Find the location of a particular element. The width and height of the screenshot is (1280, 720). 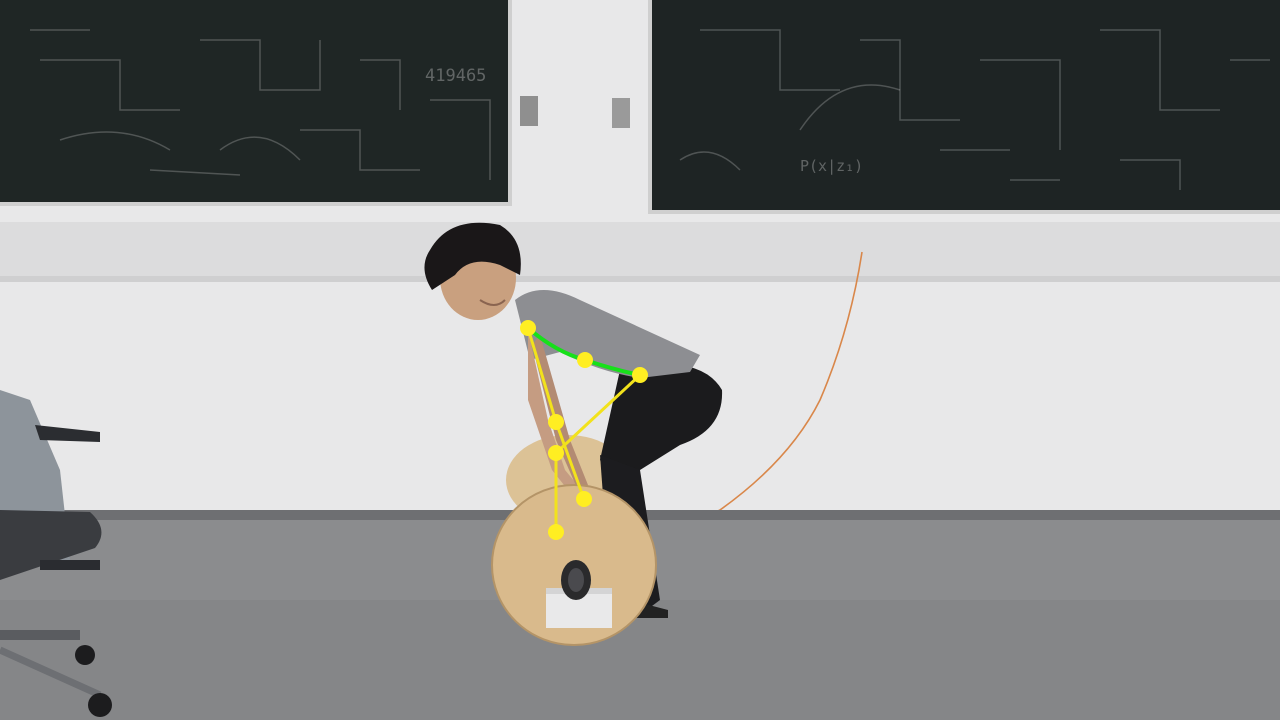

wall-switch-right is located at coordinates (621, 113).